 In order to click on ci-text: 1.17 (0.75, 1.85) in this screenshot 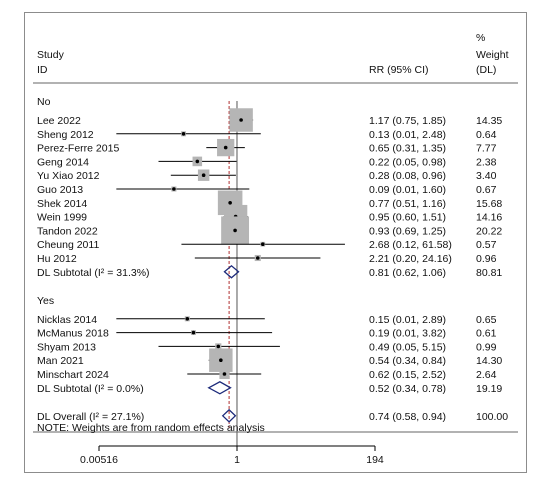, I will do `click(407, 121)`.